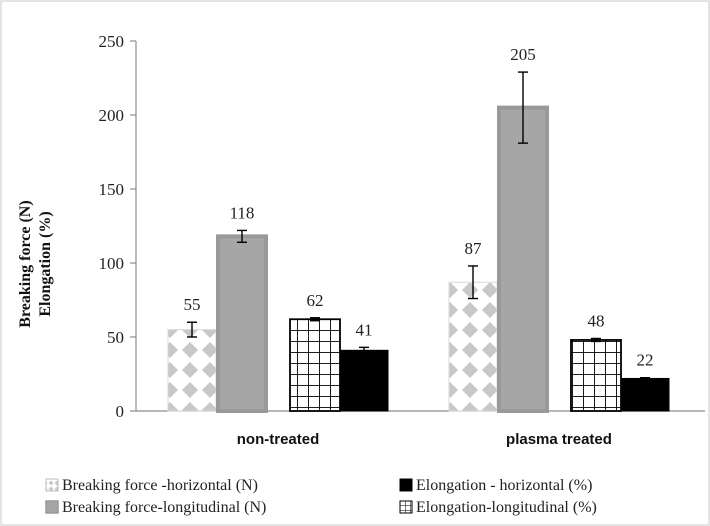  Describe the element at coordinates (164, 507) in the screenshot. I see `legend-label: Breaking force-longitudinal (N)` at that location.